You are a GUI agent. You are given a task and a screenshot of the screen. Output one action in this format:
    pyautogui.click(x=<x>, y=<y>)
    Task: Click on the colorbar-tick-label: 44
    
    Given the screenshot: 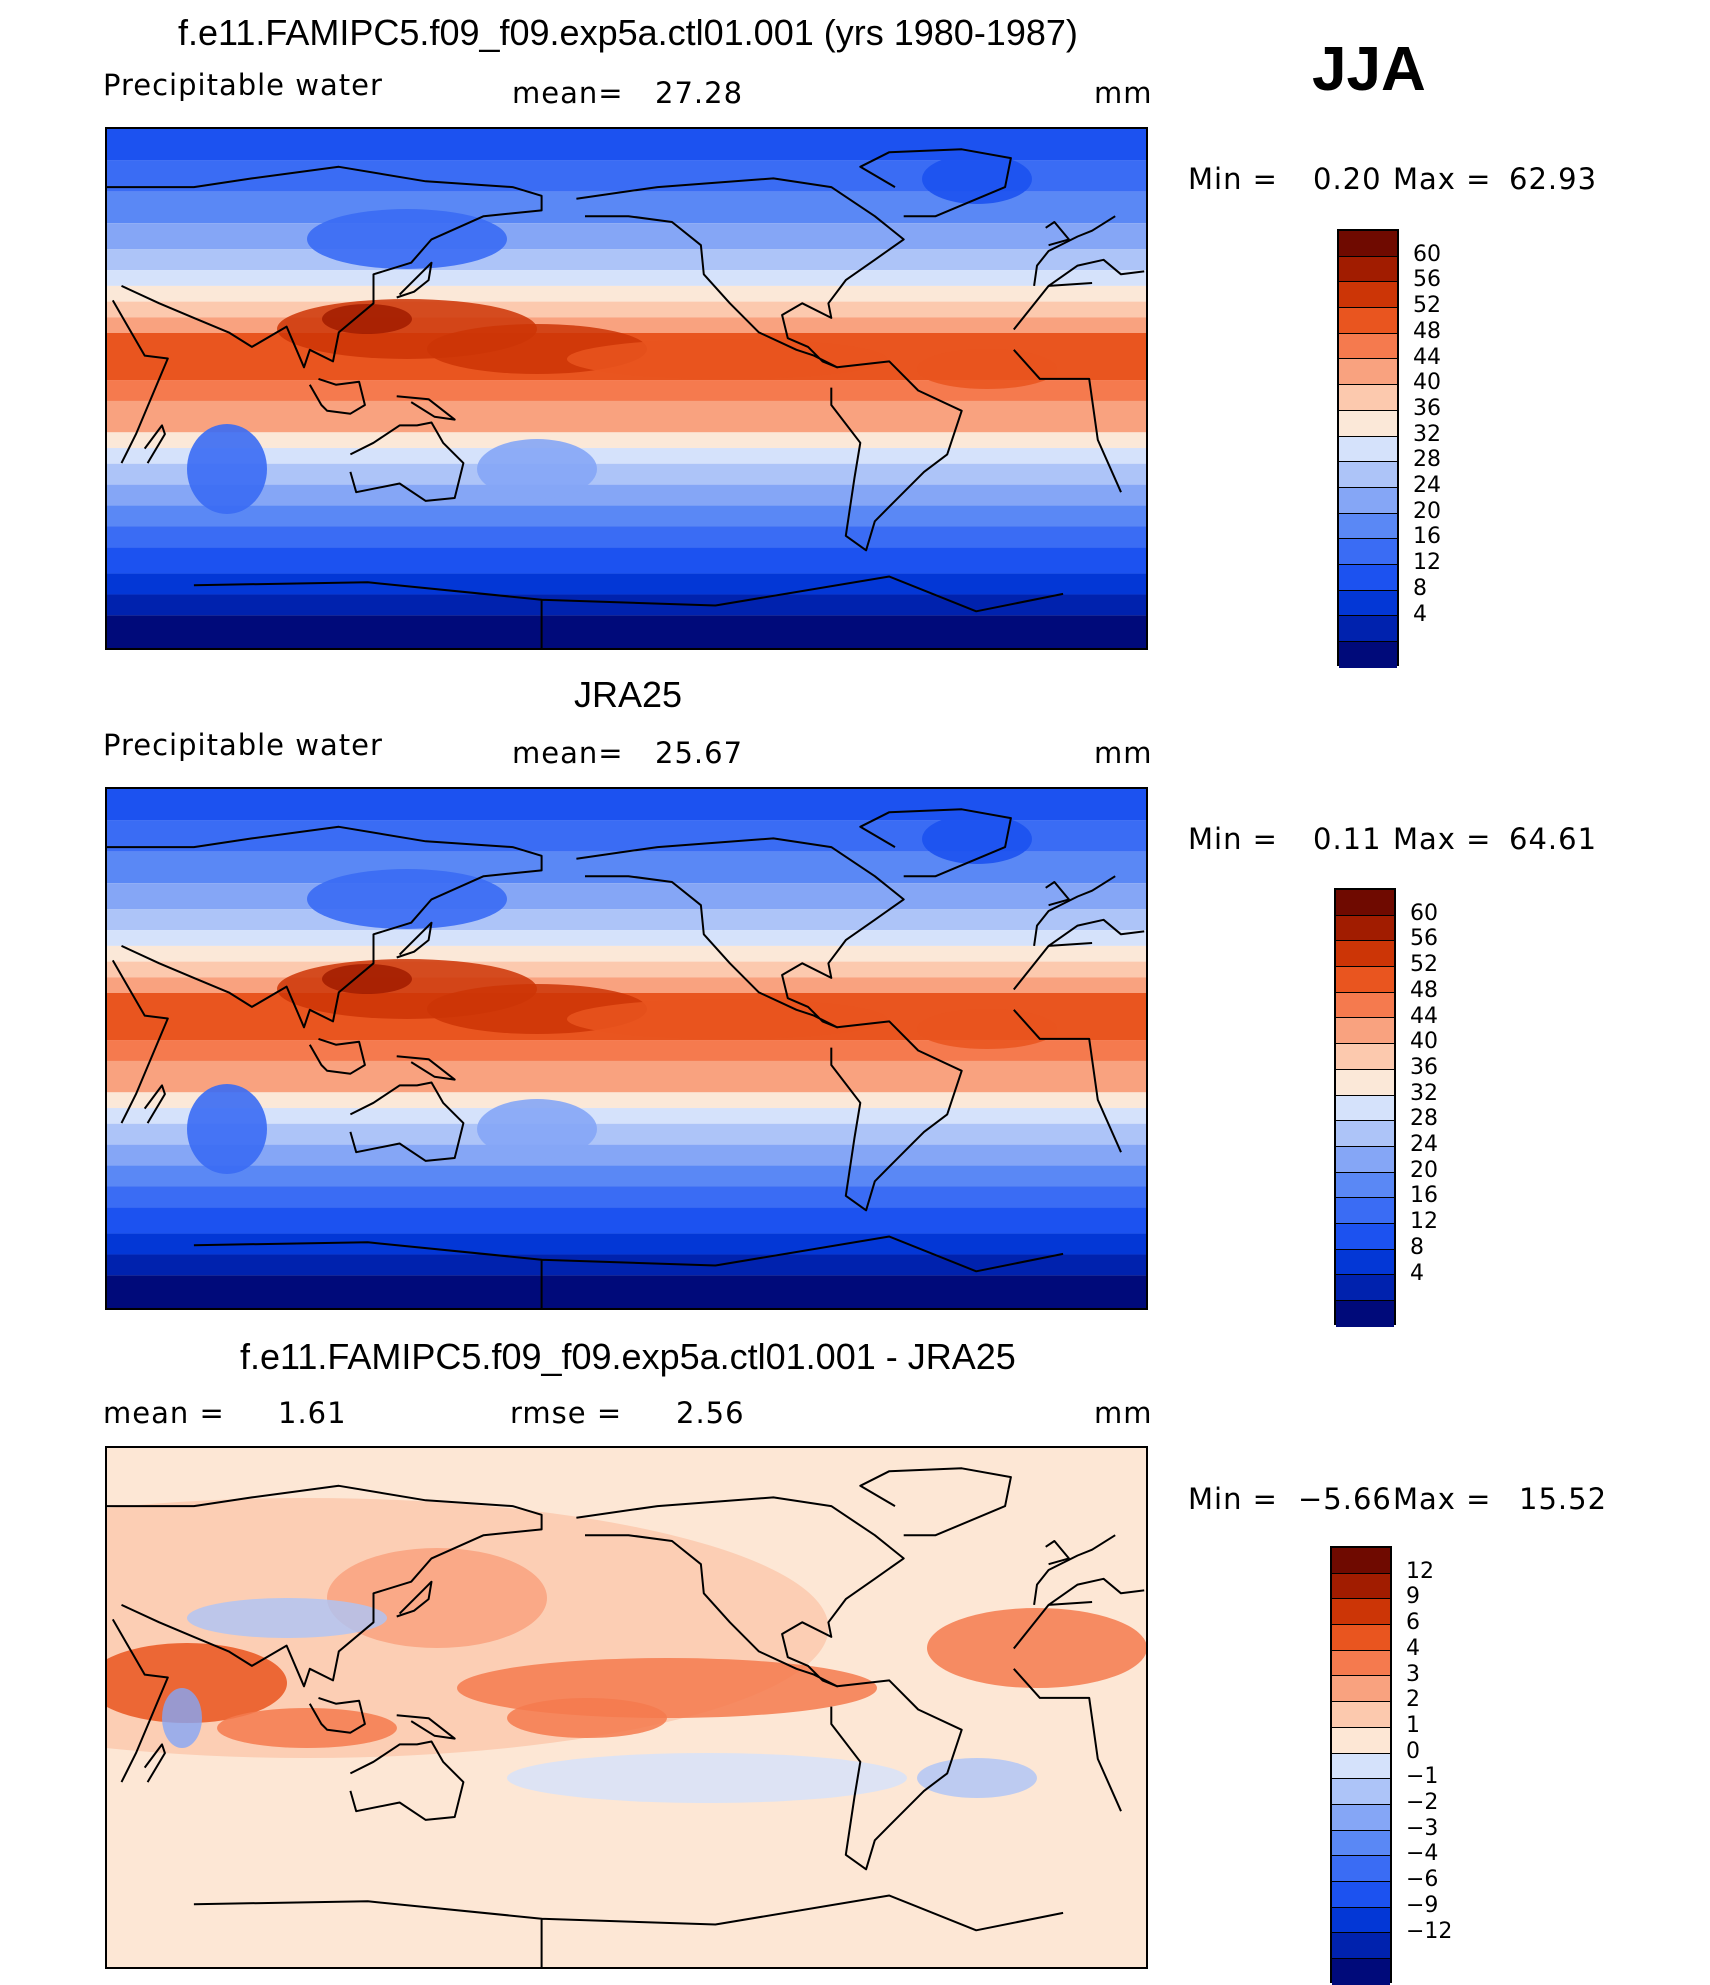 What is the action you would take?
    pyautogui.click(x=1424, y=1016)
    